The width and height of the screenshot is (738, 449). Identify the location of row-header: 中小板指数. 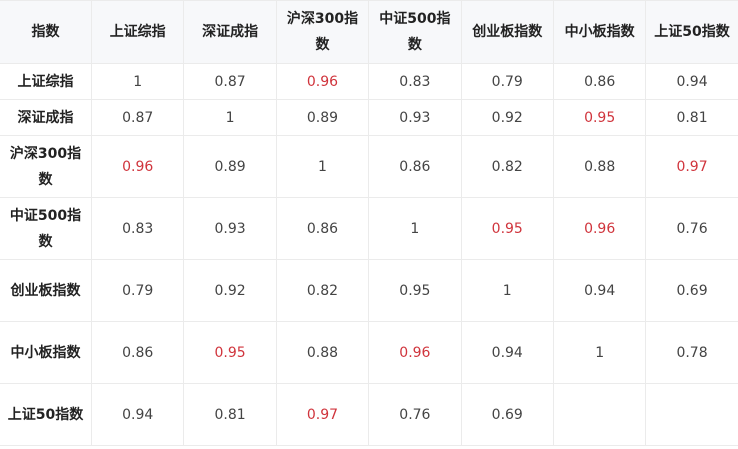
(46, 352).